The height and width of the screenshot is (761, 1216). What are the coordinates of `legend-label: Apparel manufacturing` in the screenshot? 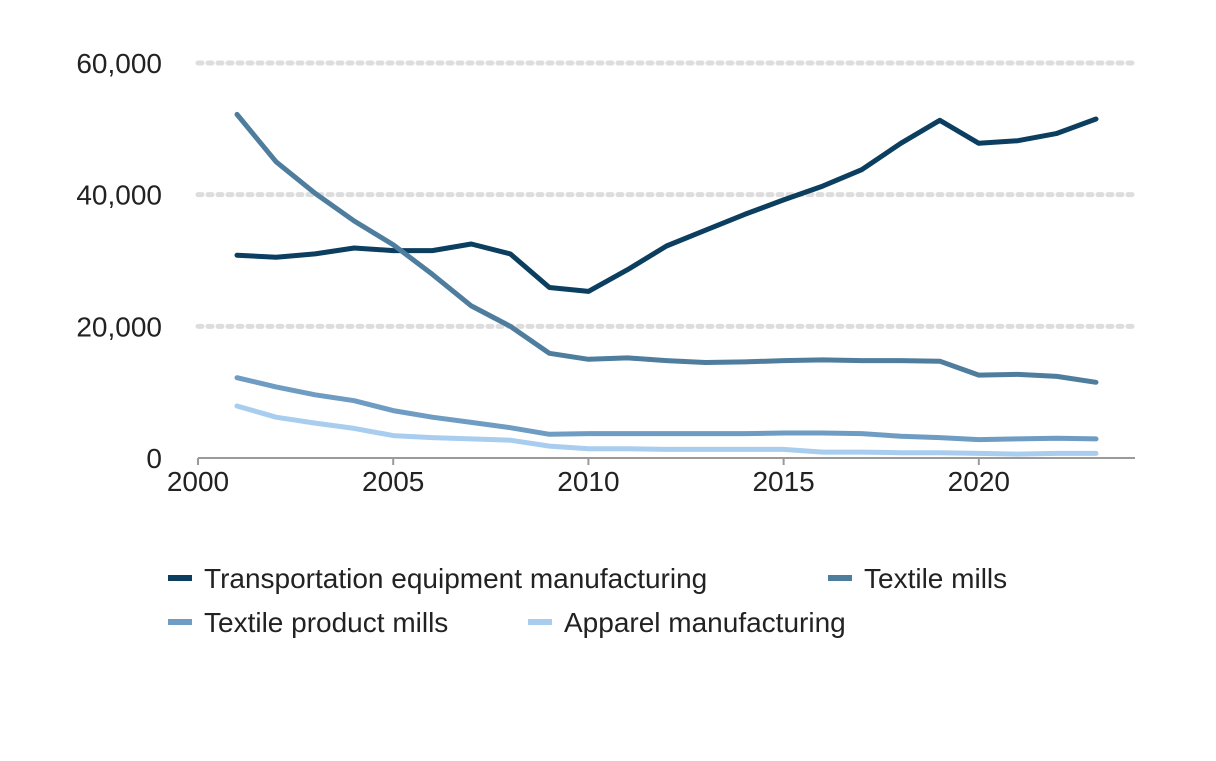 It's located at (705, 622).